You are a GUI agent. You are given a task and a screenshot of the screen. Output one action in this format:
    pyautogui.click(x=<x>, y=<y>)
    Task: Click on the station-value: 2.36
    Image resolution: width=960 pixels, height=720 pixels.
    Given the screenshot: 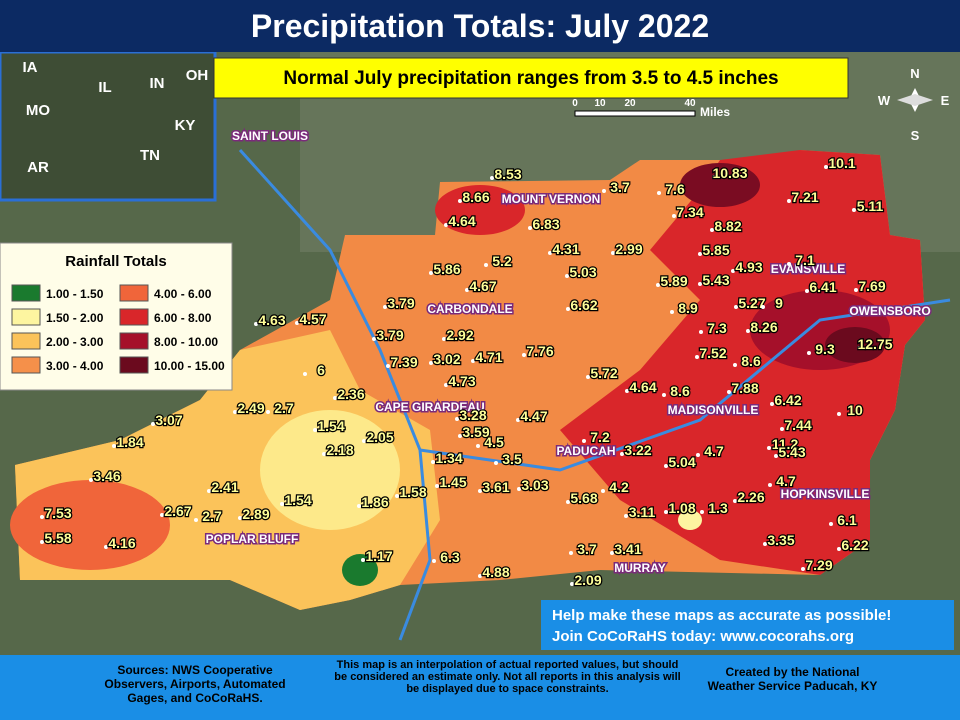 What is the action you would take?
    pyautogui.click(x=350, y=394)
    